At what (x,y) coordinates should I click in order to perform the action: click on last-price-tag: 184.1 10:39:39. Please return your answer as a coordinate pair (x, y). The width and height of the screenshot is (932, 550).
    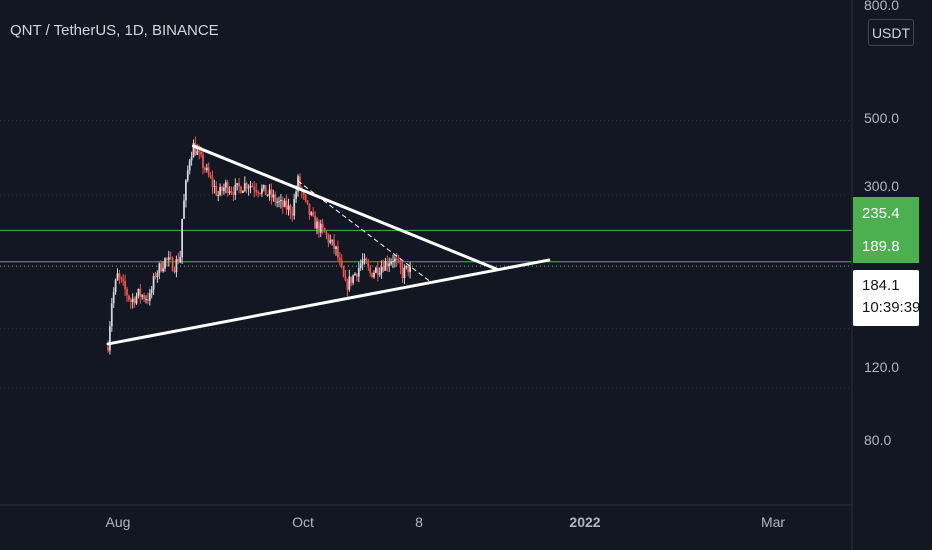
    Looking at the image, I should click on (886, 298).